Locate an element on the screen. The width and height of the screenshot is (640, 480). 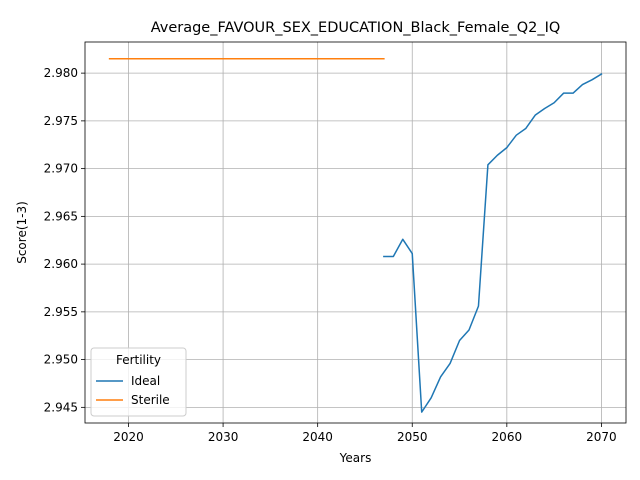
x-axis-label: Years is located at coordinates (355, 458).